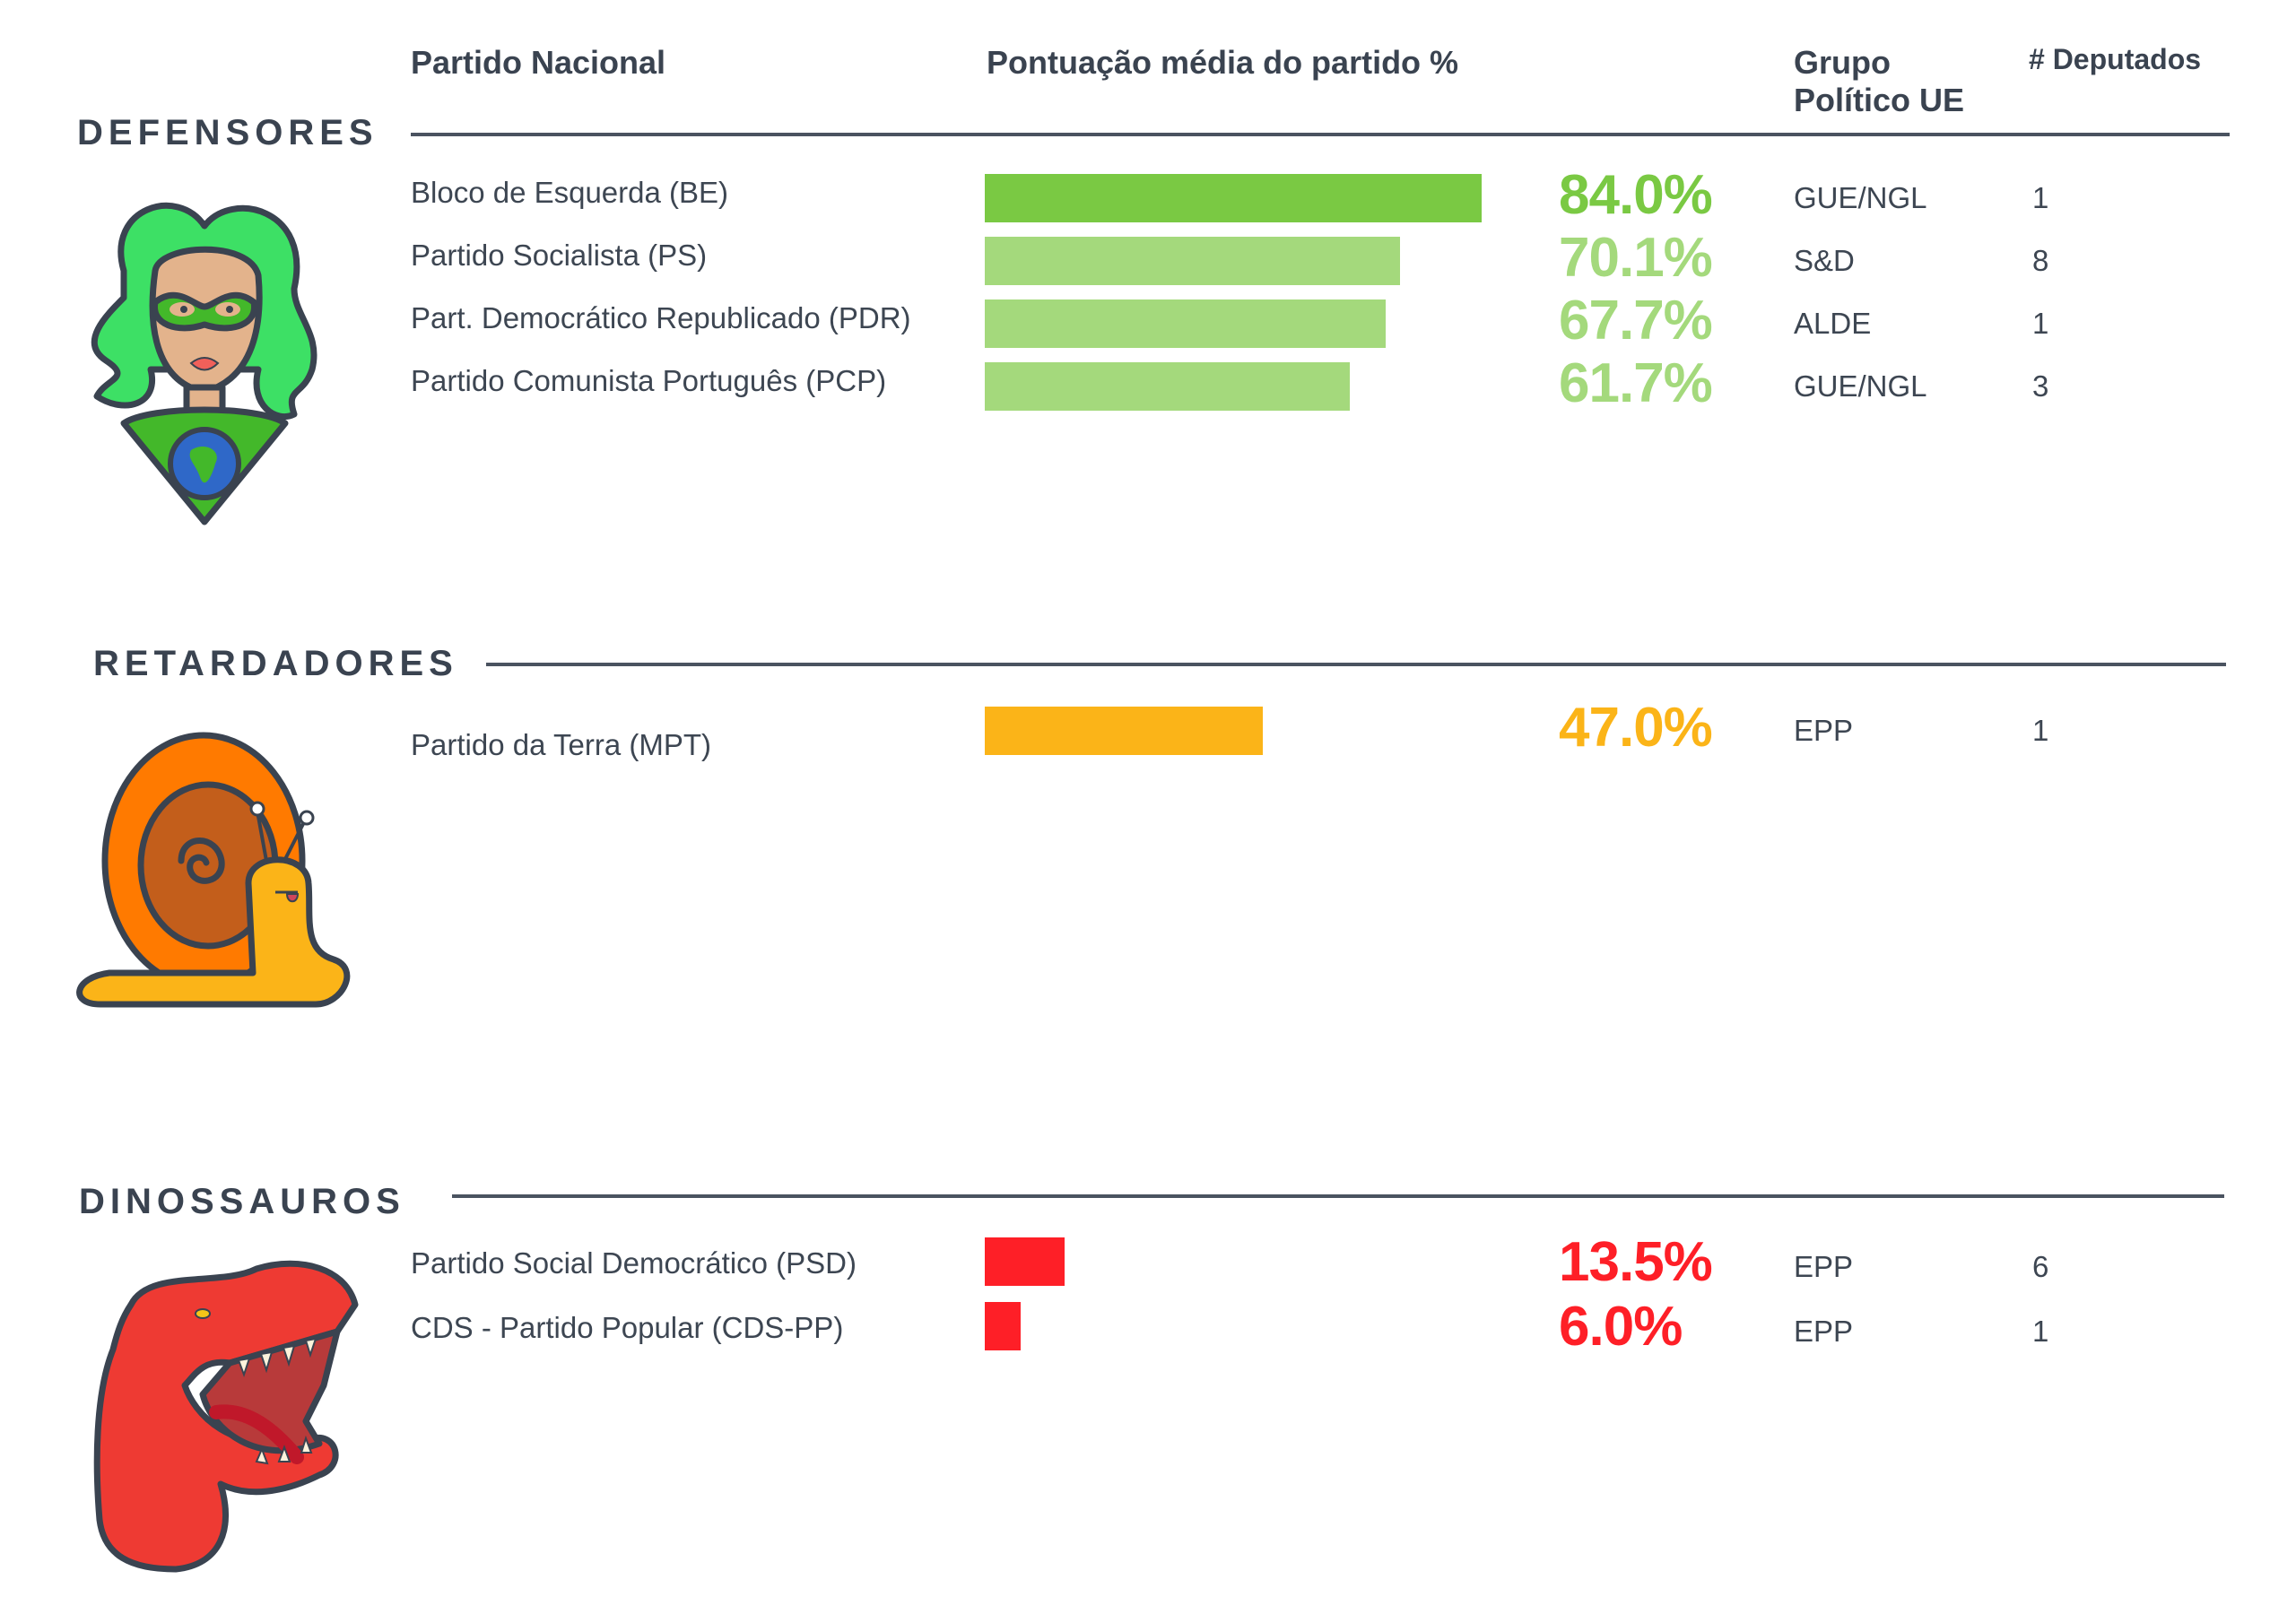 The image size is (2296, 1597). Describe the element at coordinates (242, 1201) in the screenshot. I see `section-title-dinossauros: DINOSSAUROS` at that location.